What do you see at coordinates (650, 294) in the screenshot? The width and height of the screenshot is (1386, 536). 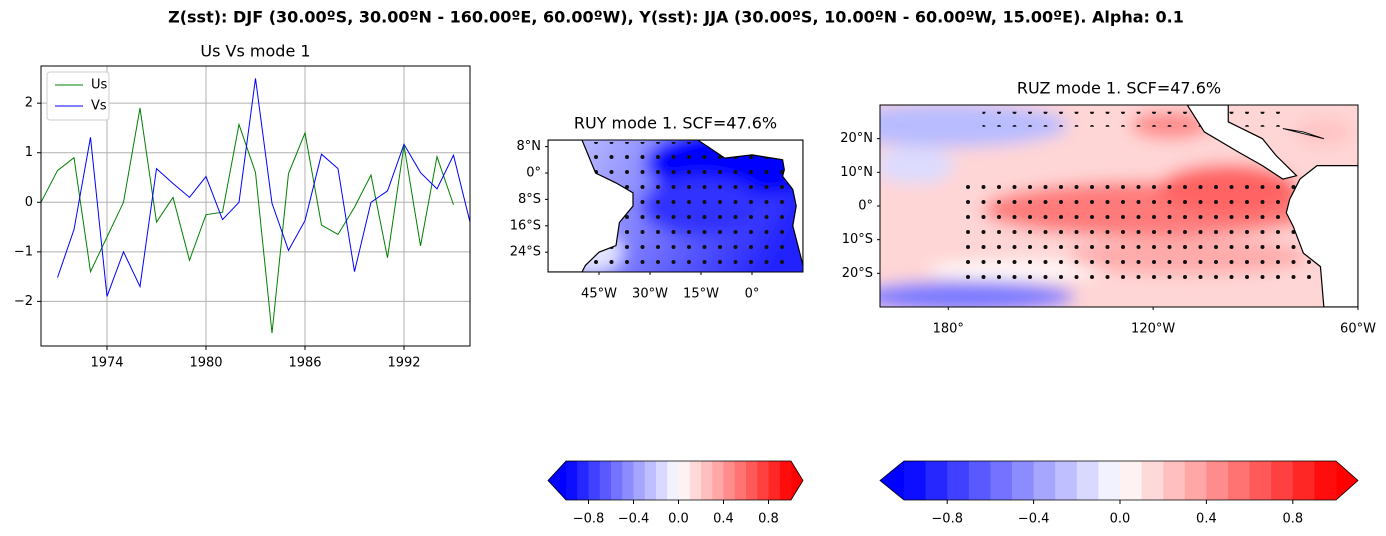 I see `x-tick-label: 30°W` at bounding box center [650, 294].